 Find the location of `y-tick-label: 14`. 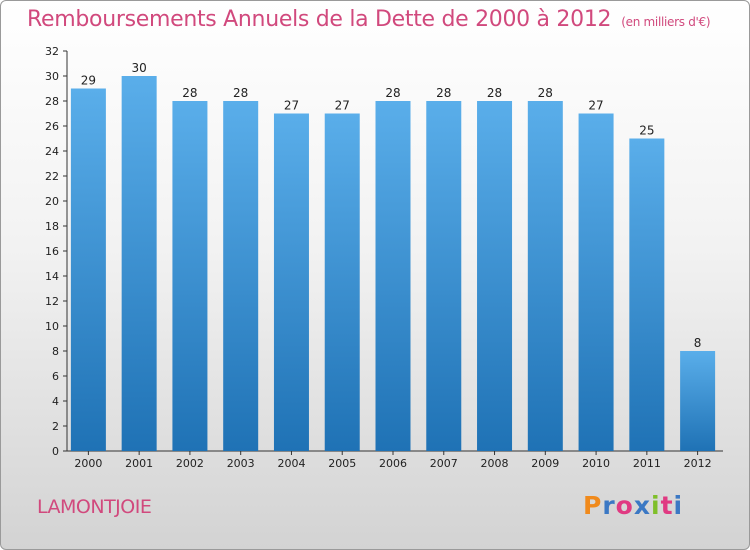

y-tick-label: 14 is located at coordinates (52, 276).